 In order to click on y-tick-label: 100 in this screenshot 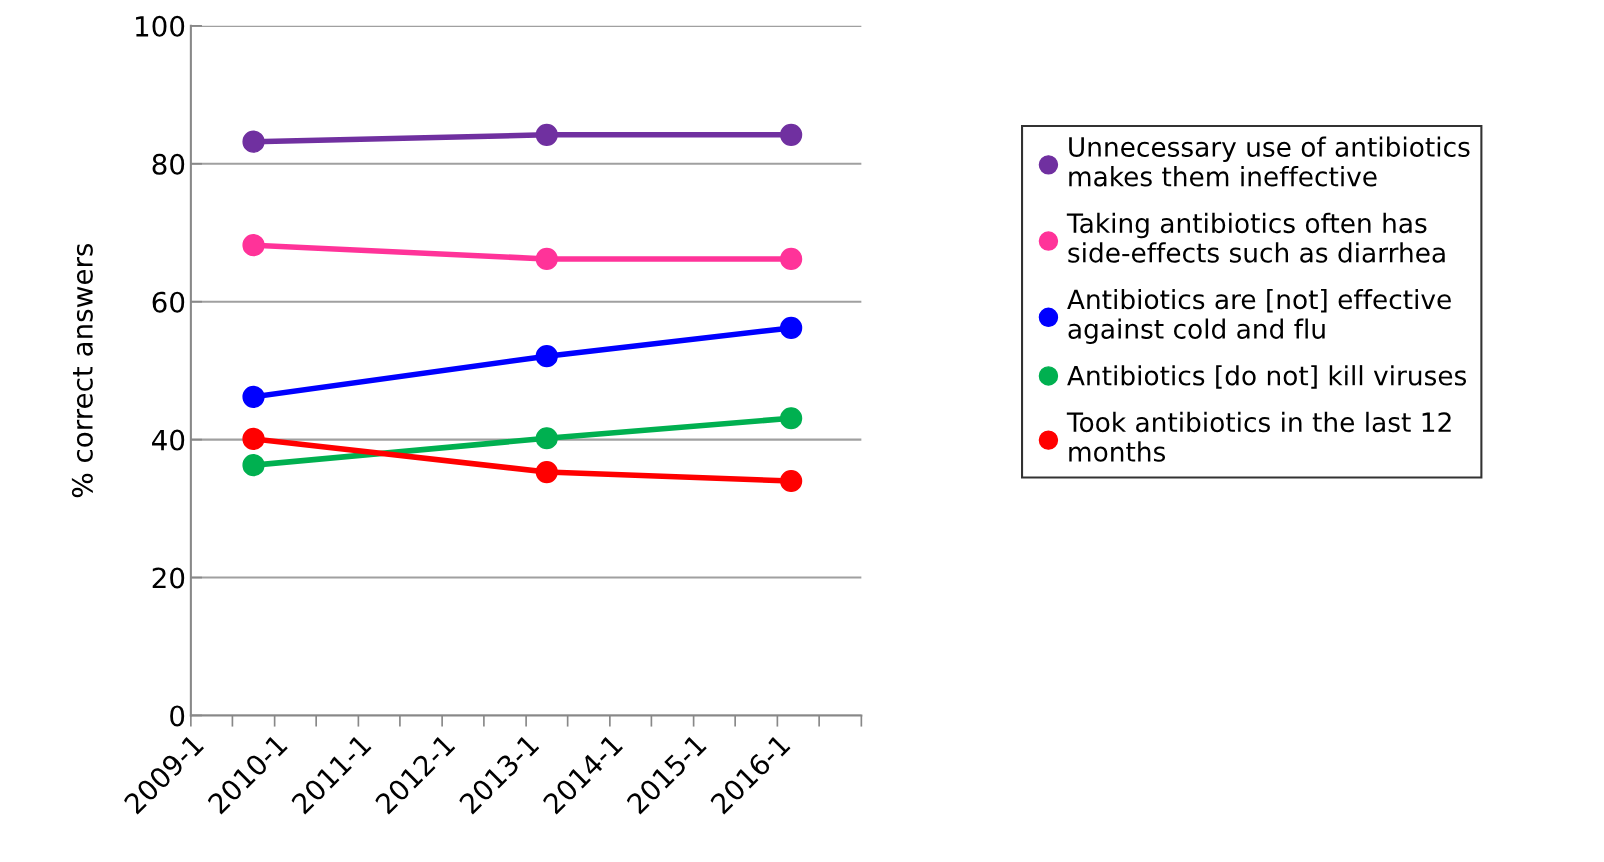, I will do `click(160, 26)`.